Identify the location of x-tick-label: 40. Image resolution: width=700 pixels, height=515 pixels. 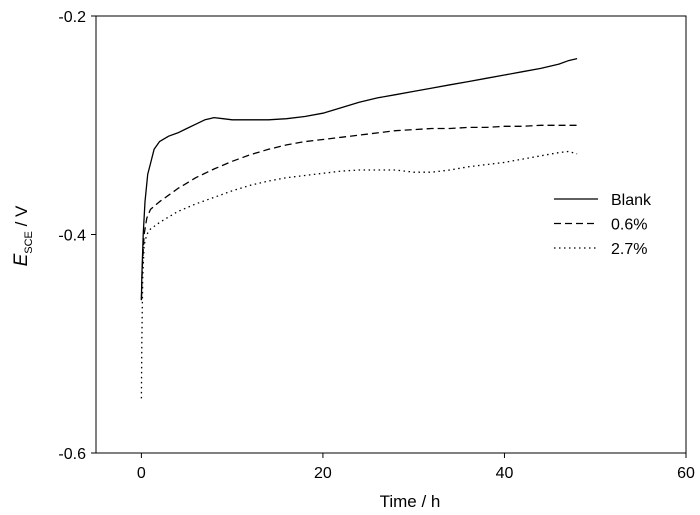
(505, 473).